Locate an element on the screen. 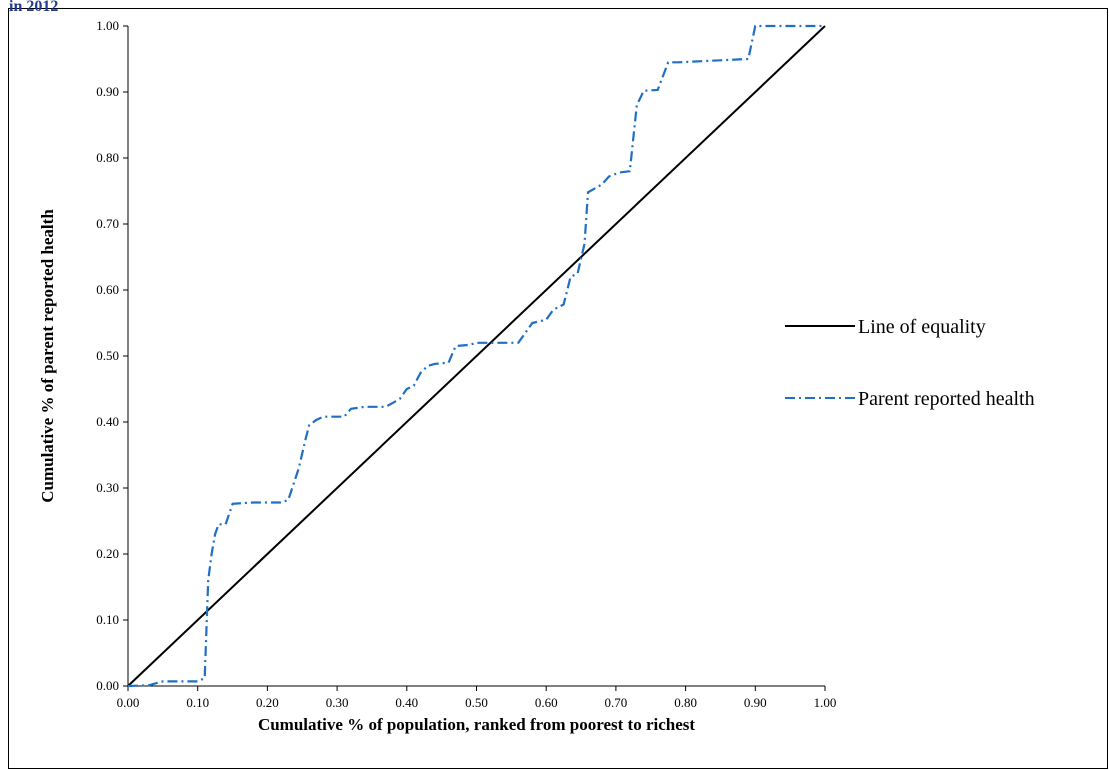  y-tick-label: 0.50 is located at coordinates (107, 355).